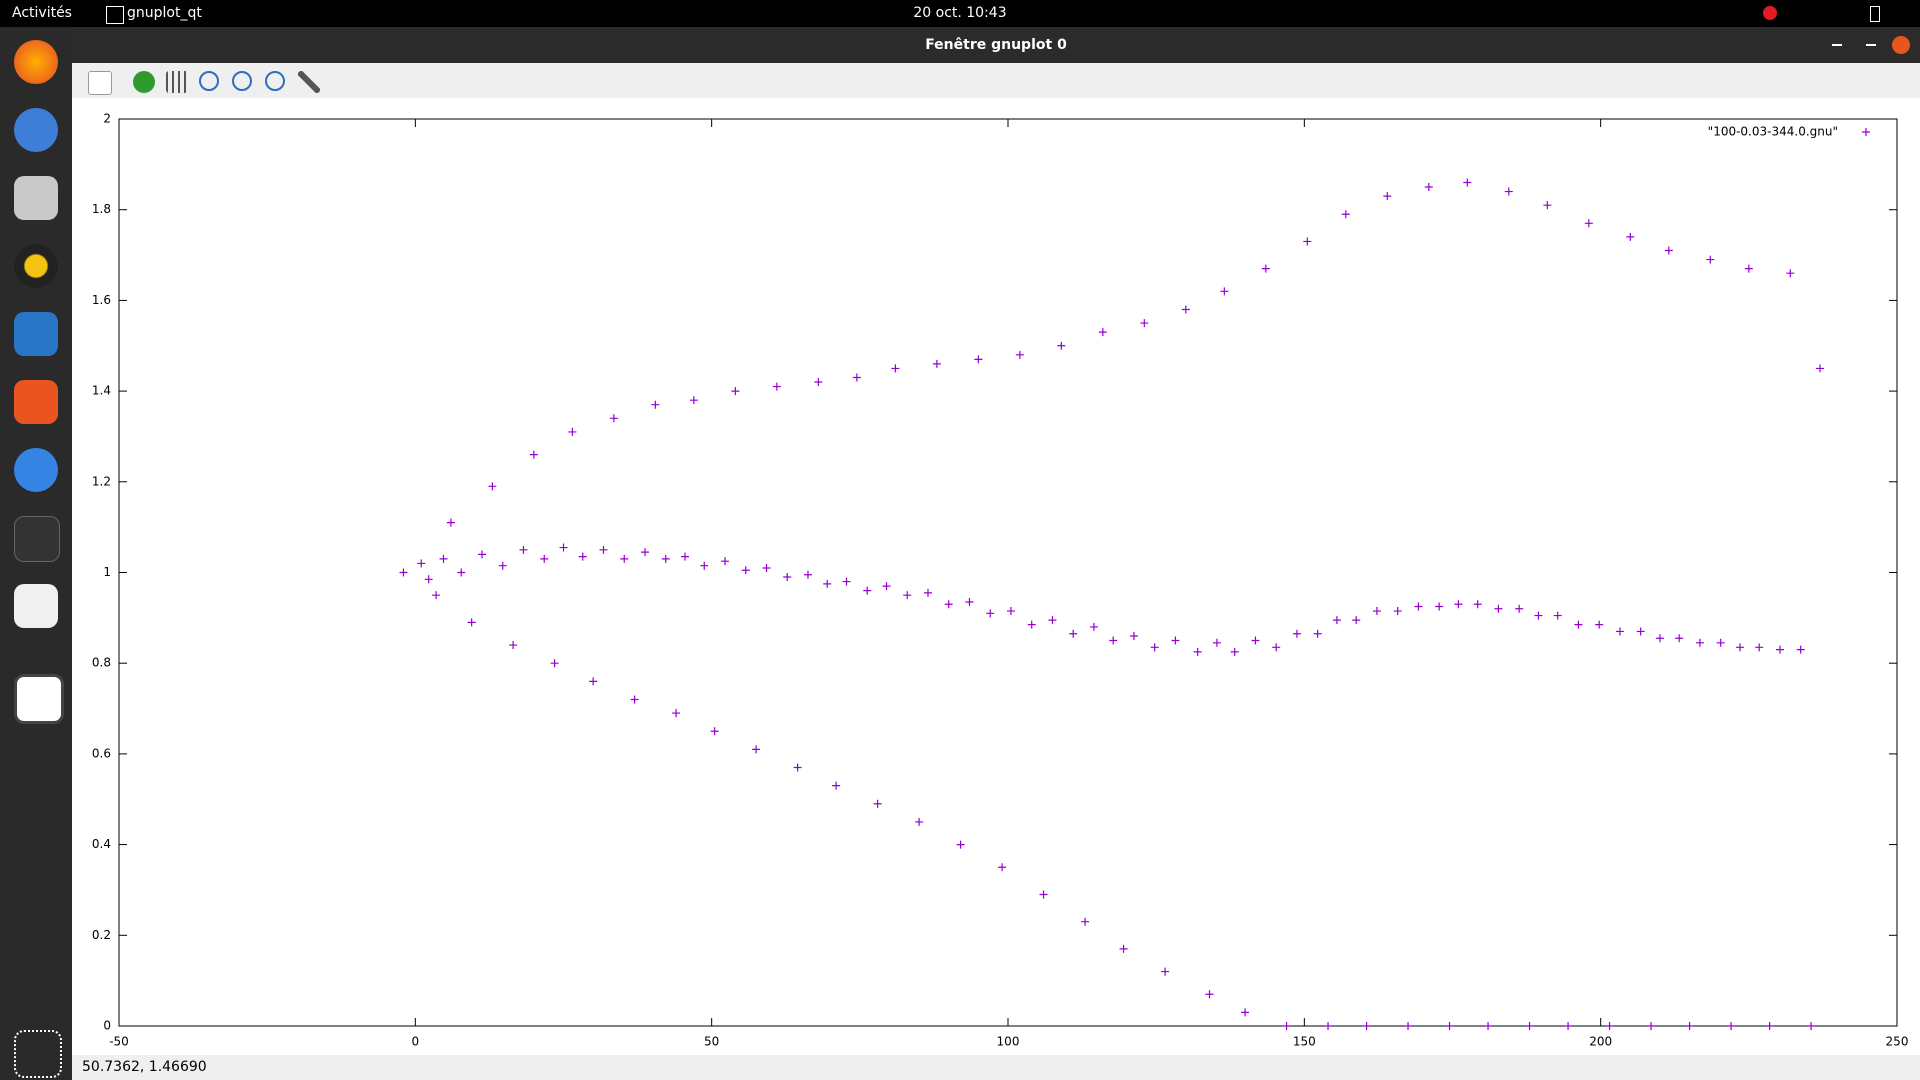  Describe the element at coordinates (101, 481) in the screenshot. I see `y-tick-label: 1.2` at that location.